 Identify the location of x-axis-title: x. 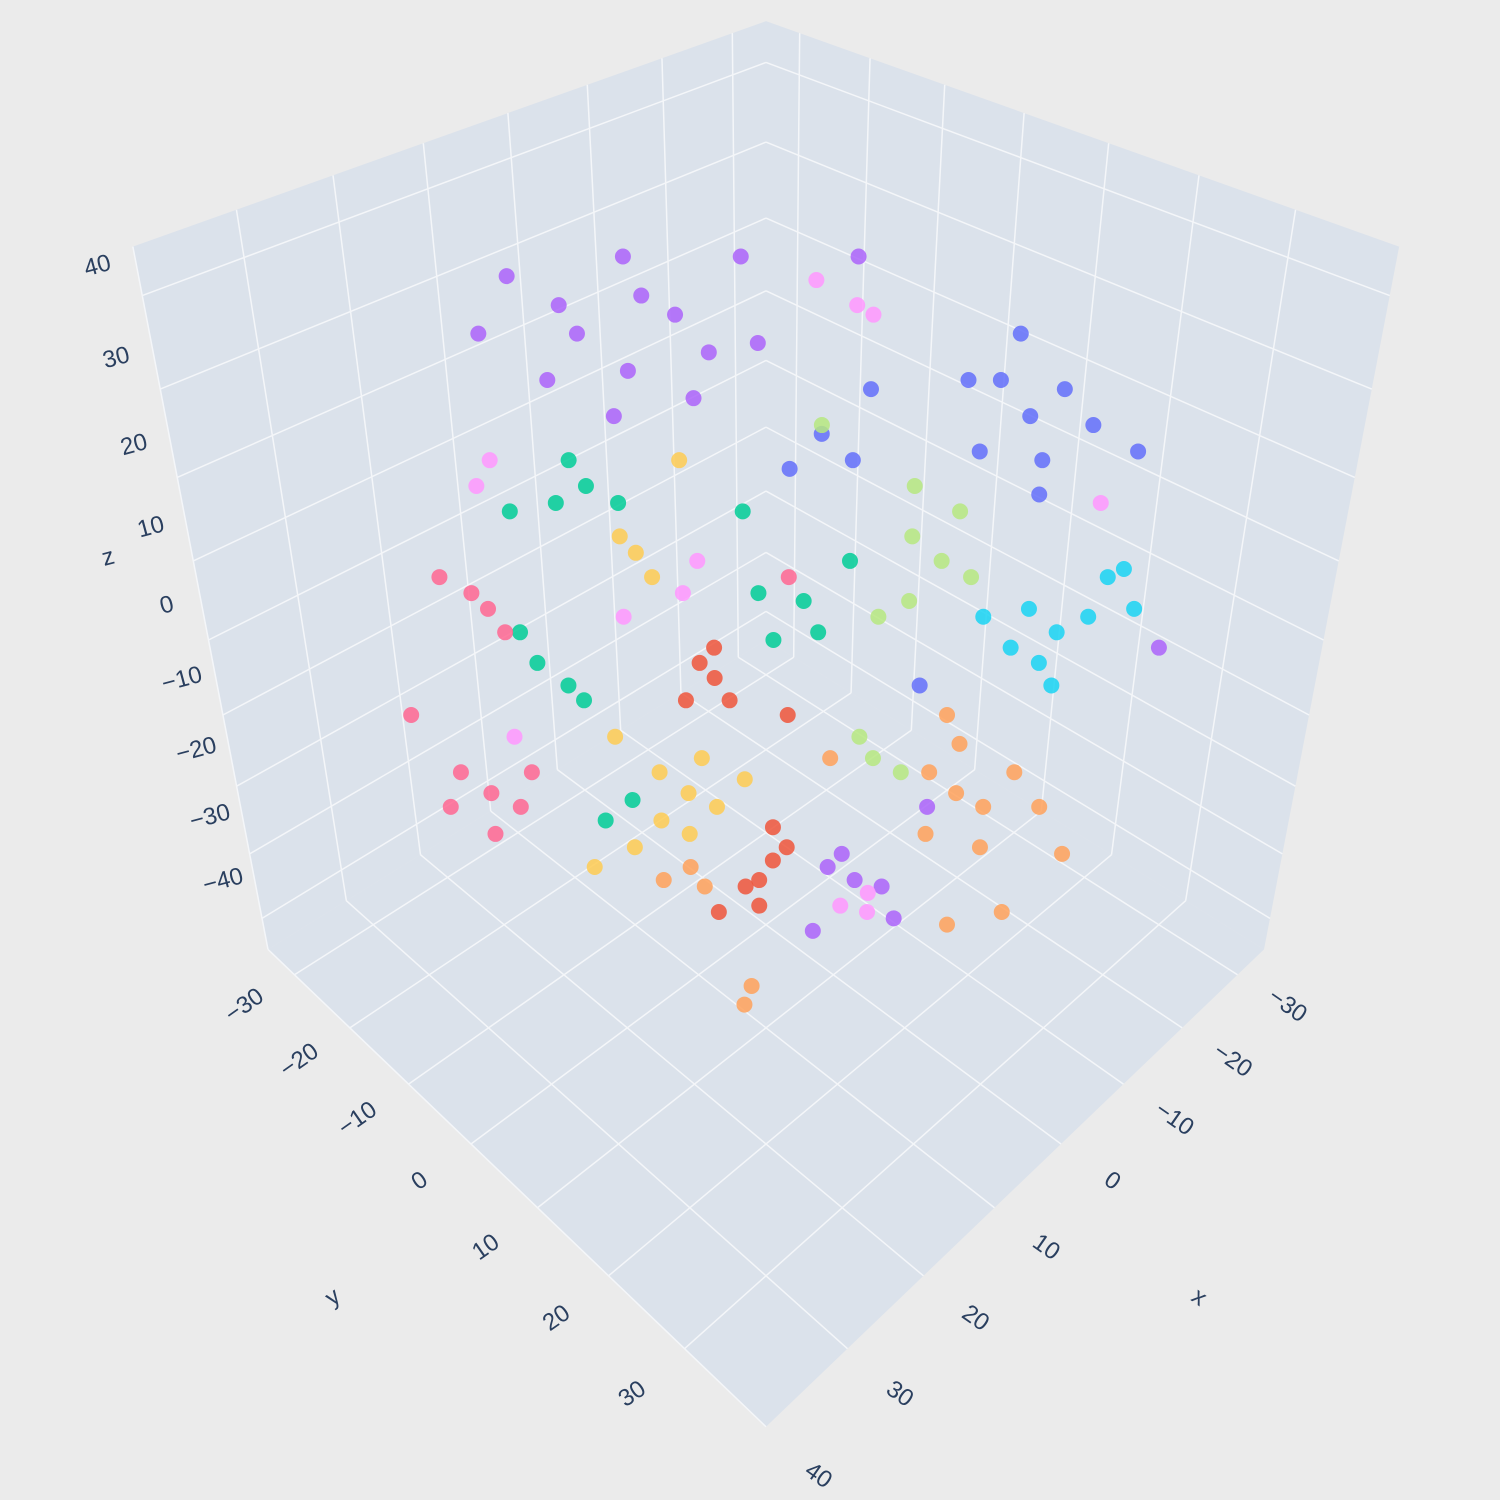
(1199, 1297).